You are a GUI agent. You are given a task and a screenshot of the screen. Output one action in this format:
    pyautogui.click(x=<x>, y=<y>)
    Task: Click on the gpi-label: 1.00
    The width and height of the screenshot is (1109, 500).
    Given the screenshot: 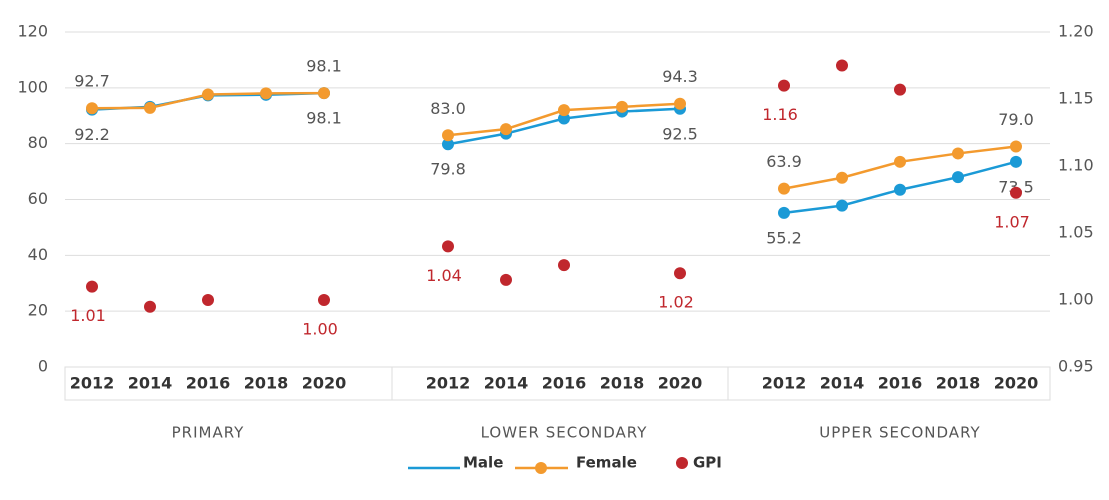 What is the action you would take?
    pyautogui.click(x=320, y=329)
    